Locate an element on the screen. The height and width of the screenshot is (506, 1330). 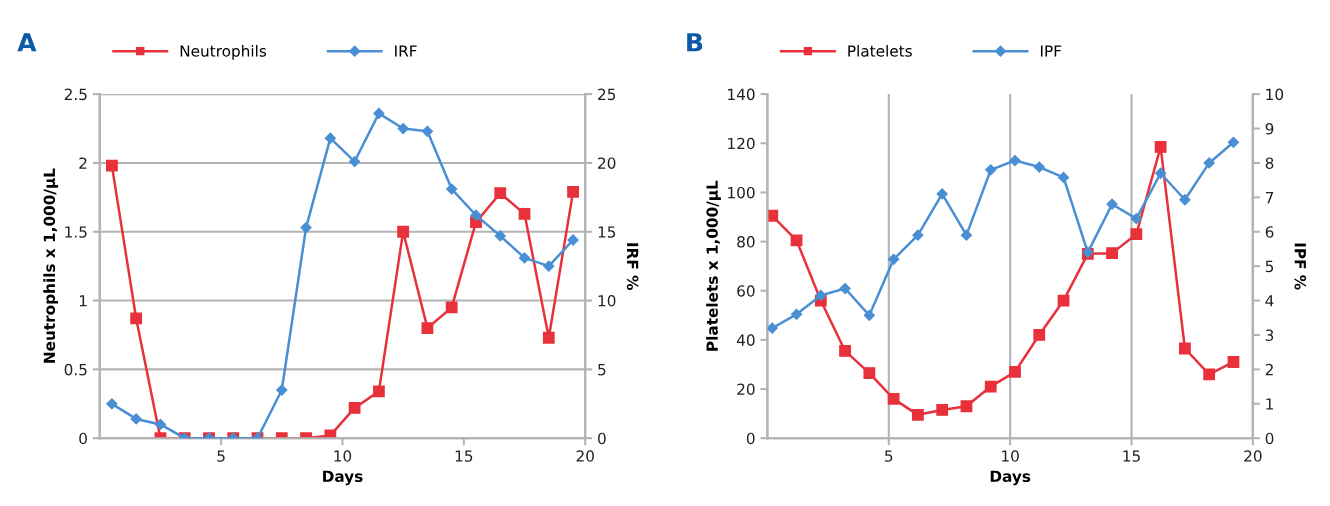
y-tick-label: 20 is located at coordinates (746, 389).